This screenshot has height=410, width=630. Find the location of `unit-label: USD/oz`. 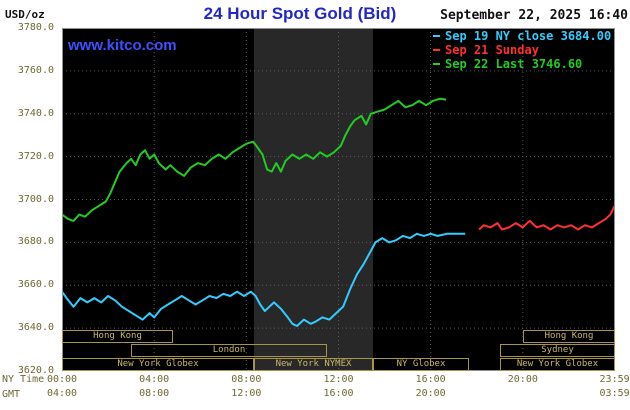

unit-label: USD/oz is located at coordinates (25, 14).